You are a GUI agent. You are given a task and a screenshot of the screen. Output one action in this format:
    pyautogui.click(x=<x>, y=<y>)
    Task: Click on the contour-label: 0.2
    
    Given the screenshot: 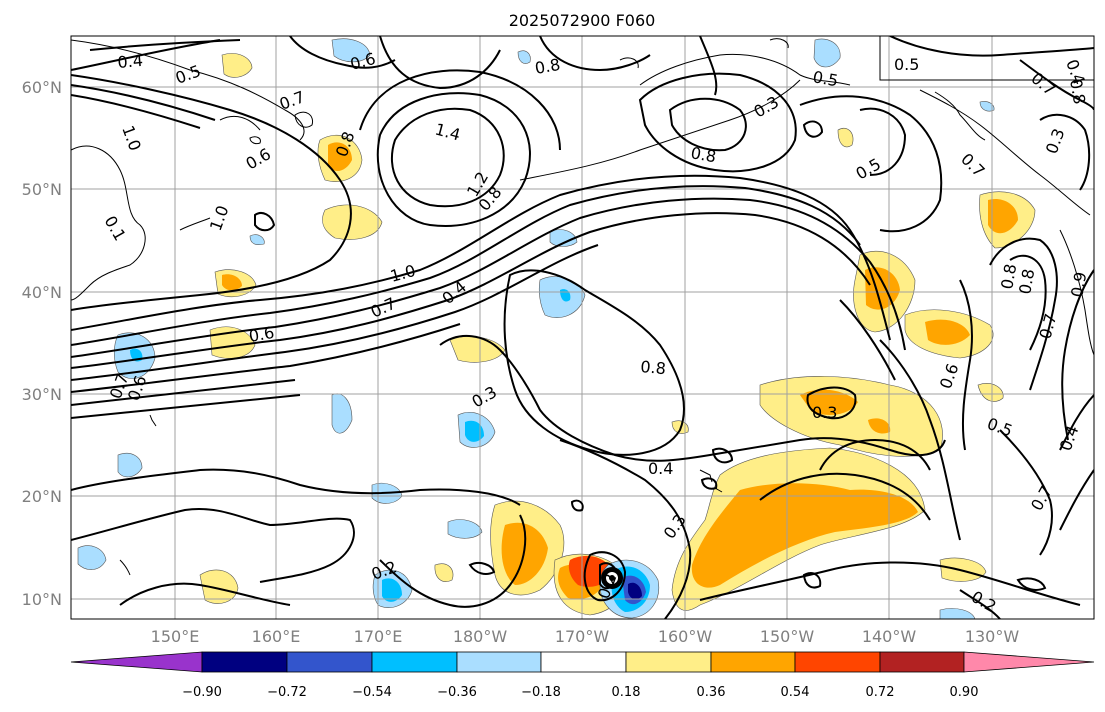 What is the action you would take?
    pyautogui.click(x=984, y=601)
    